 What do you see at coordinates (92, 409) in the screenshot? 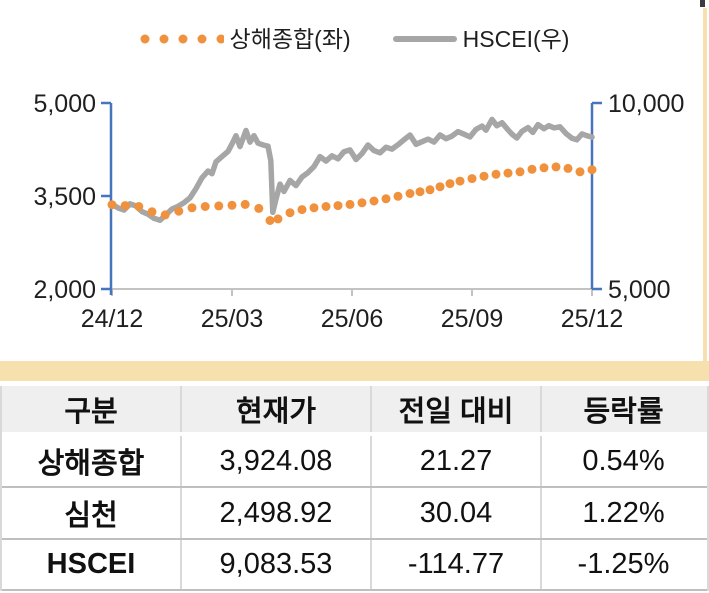
I see `header-category: 구분` at bounding box center [92, 409].